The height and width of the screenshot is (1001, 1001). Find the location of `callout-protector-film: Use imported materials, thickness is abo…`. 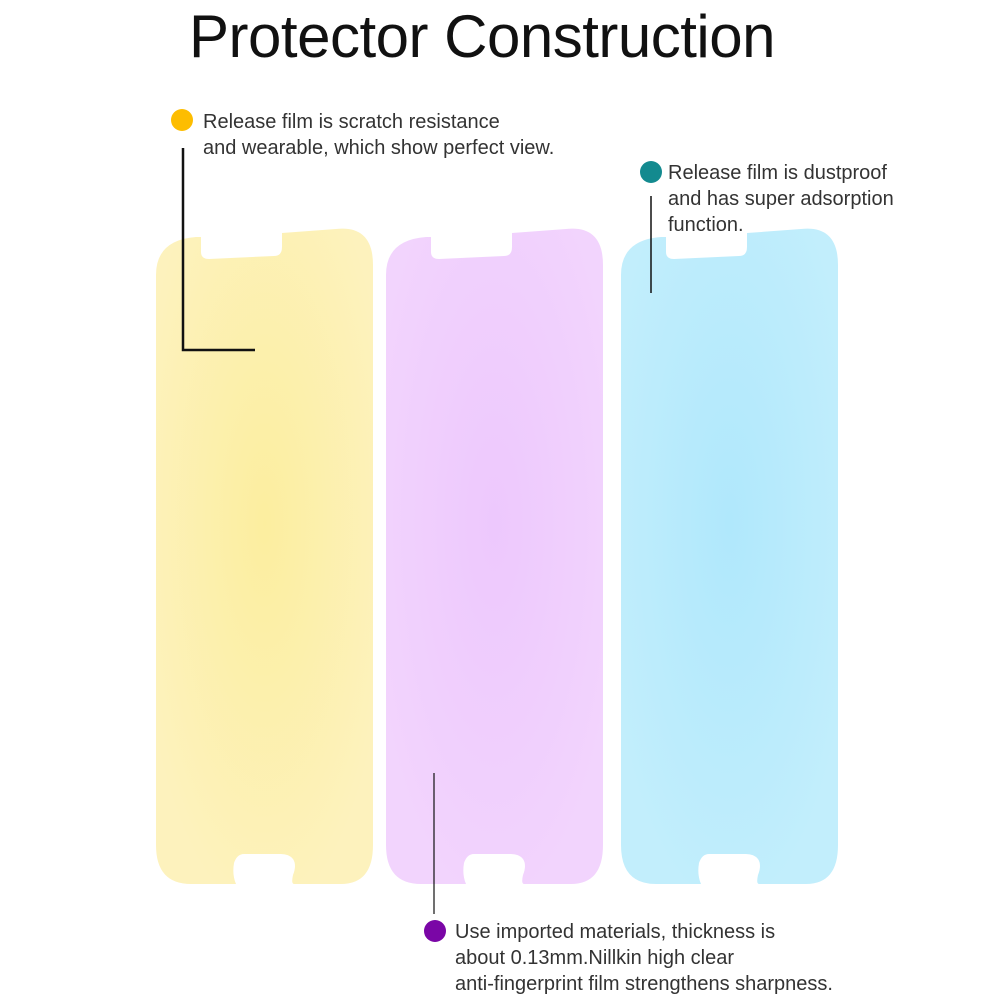

callout-protector-film: Use imported materials, thickness is abo… is located at coordinates (644, 958).